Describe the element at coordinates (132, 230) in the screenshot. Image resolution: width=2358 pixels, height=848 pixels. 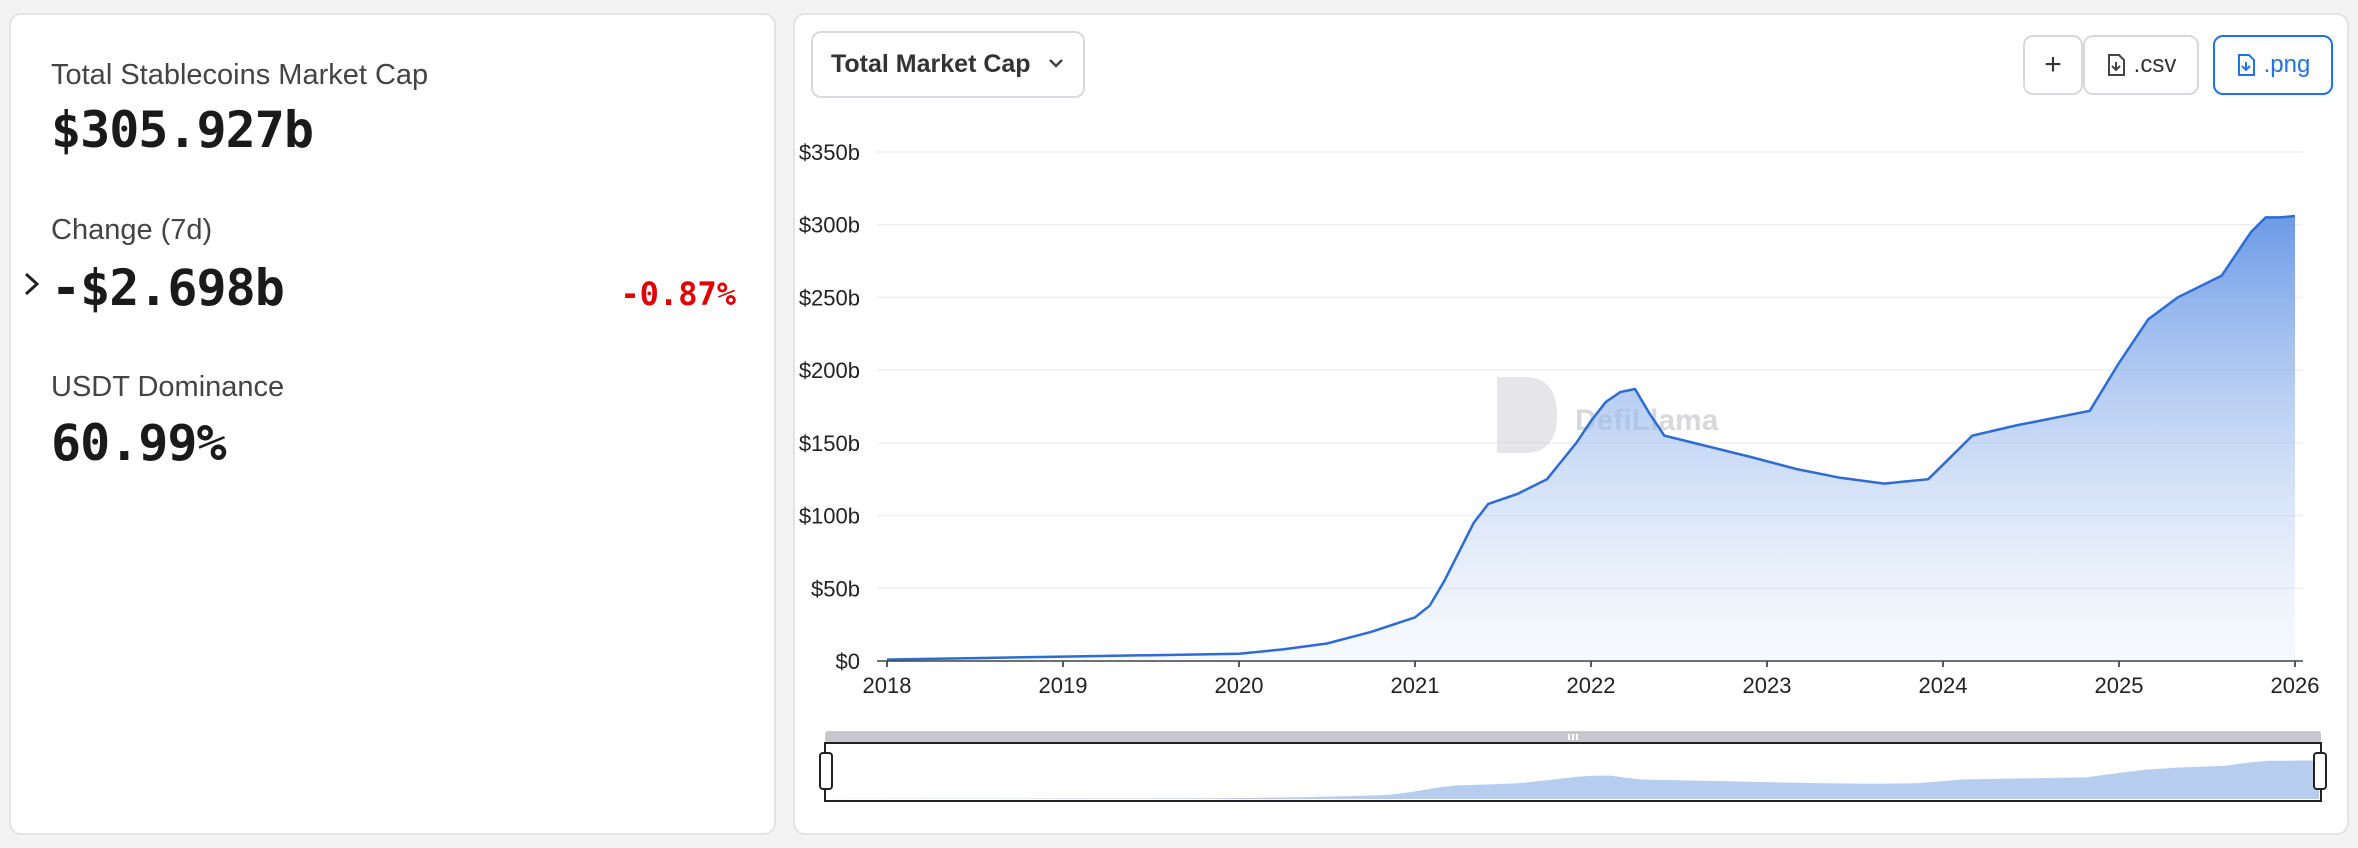
I see `change-label: Change (7d)` at that location.